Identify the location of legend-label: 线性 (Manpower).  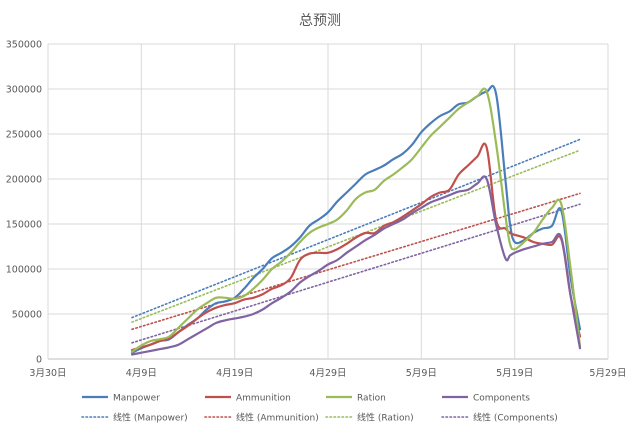
(150, 418).